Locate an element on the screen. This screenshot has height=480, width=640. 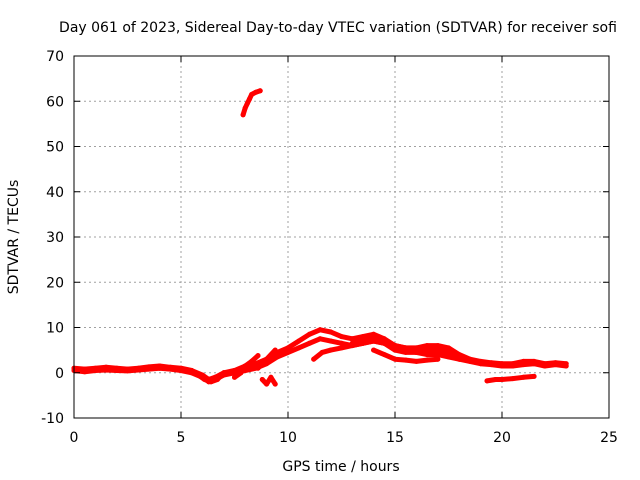
series-outlier-arc is located at coordinates (251, 103).